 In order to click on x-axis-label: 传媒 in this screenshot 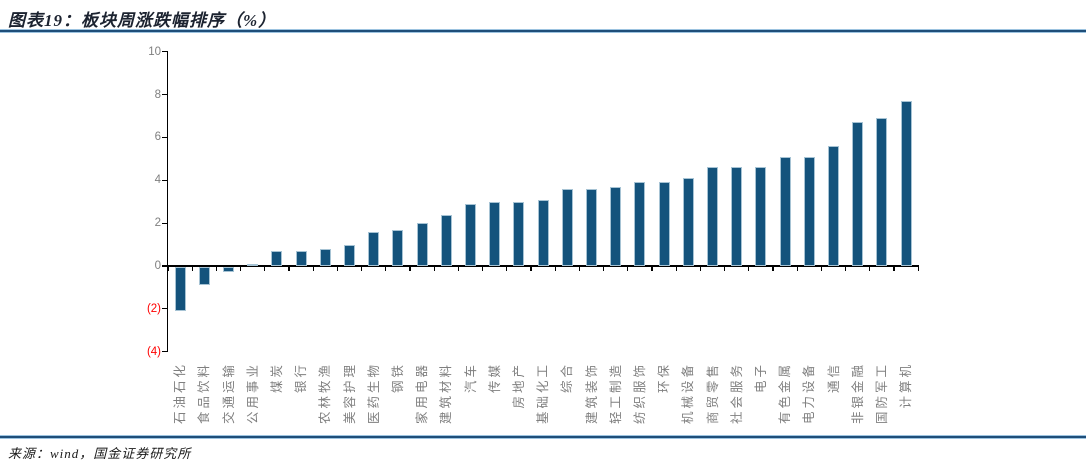, I will do `click(494, 378)`.